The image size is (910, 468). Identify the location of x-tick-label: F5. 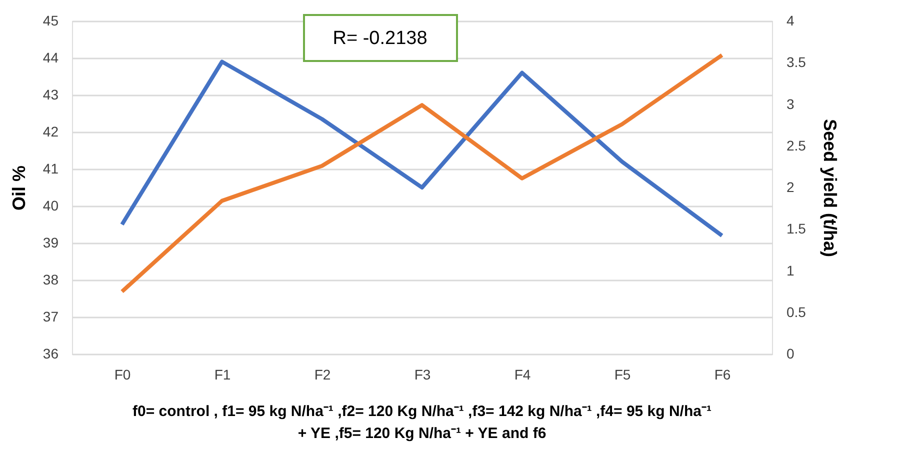
(622, 374).